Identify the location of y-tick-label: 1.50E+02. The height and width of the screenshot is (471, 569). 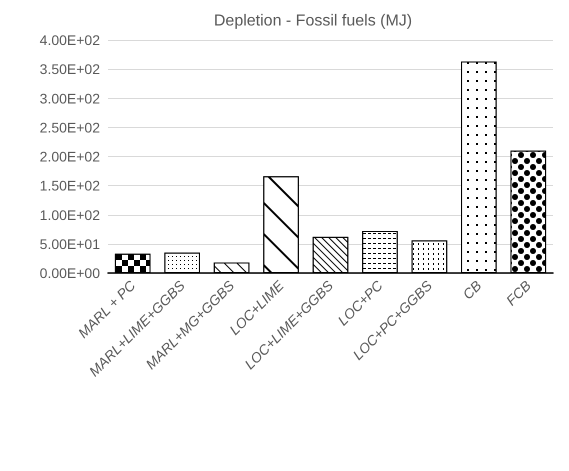
(70, 186).